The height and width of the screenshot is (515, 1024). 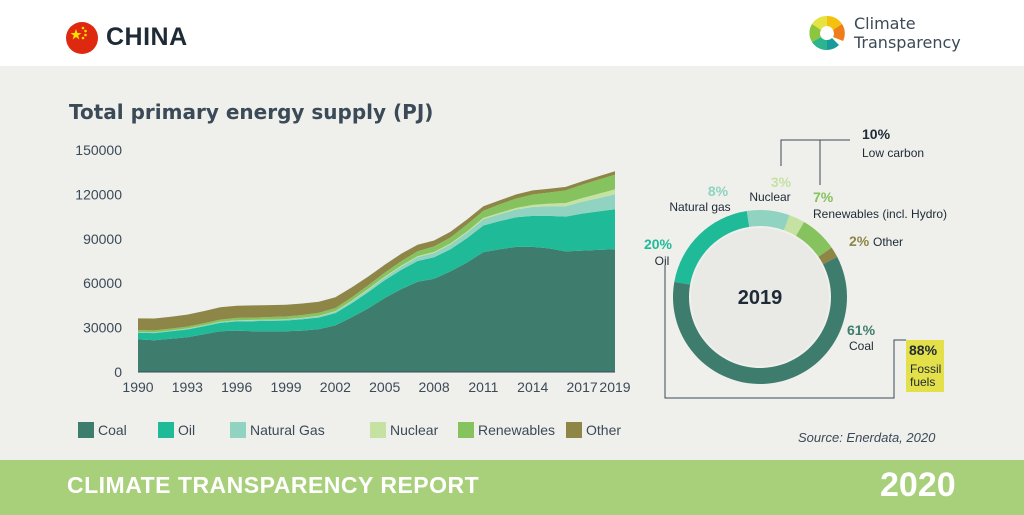 I want to click on x-tick-label: 2002, so click(x=335, y=387).